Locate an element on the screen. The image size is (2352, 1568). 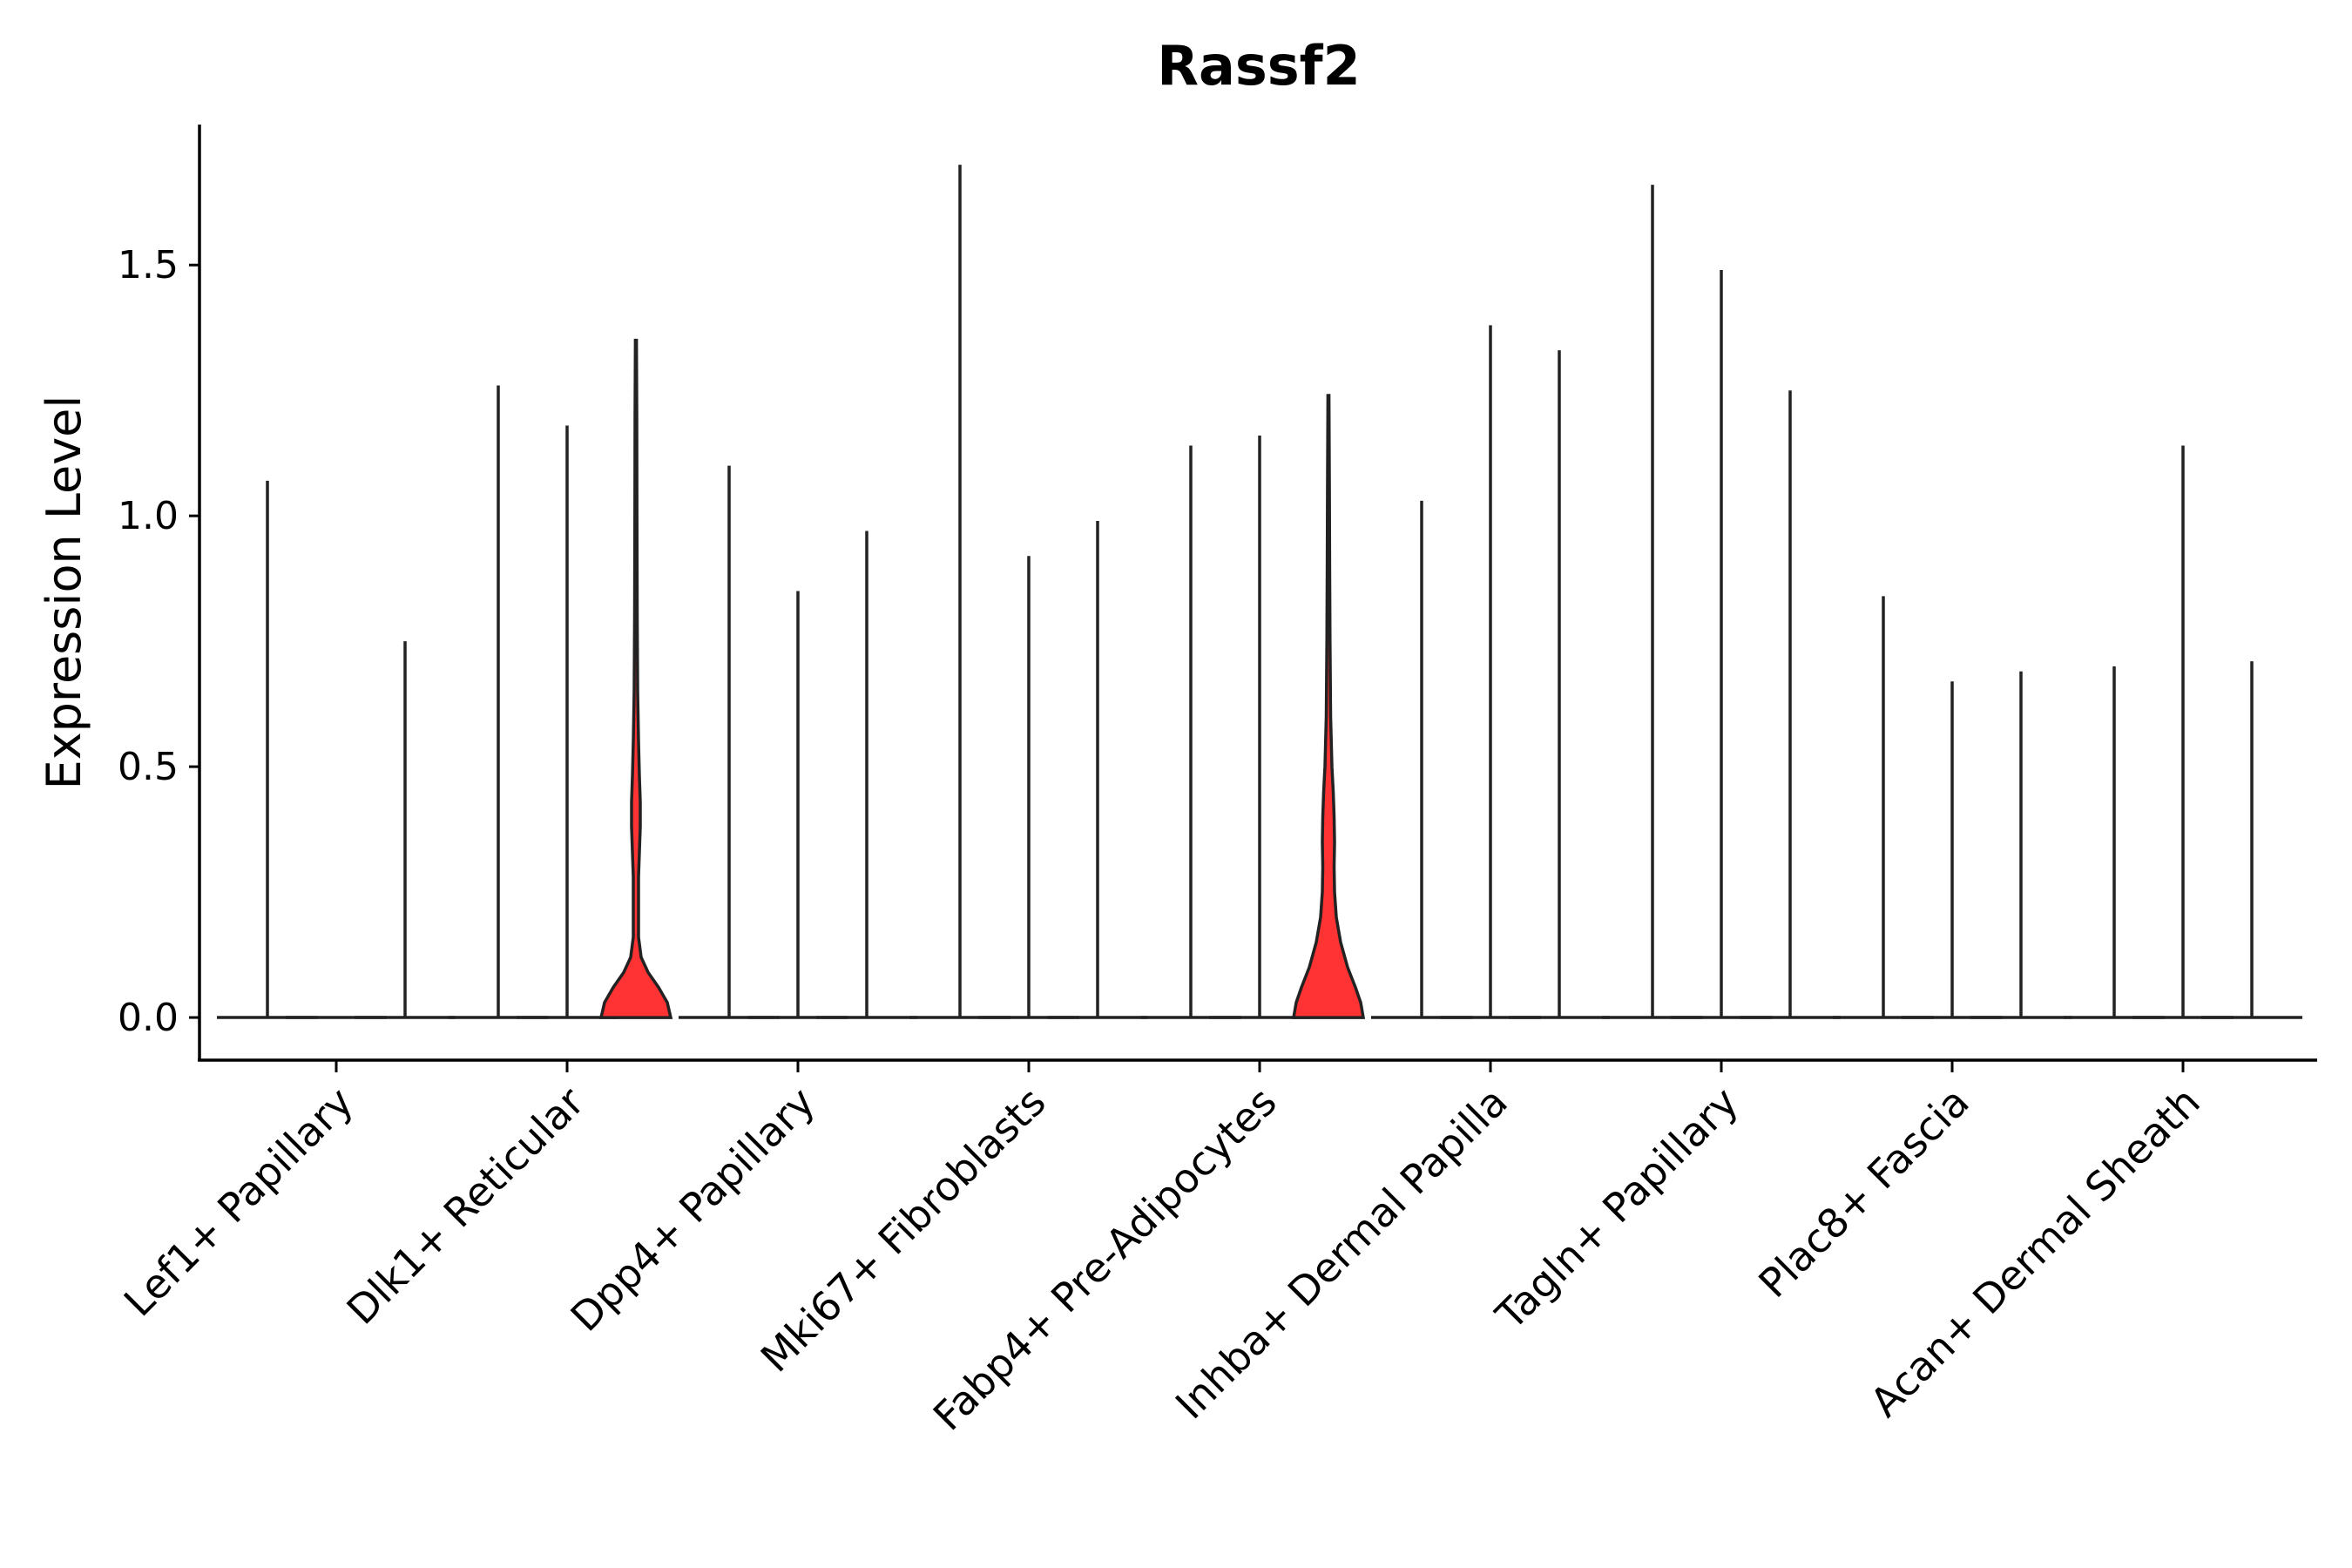
x-tick-label: Dlk1+ Reticular is located at coordinates (465, 1206).